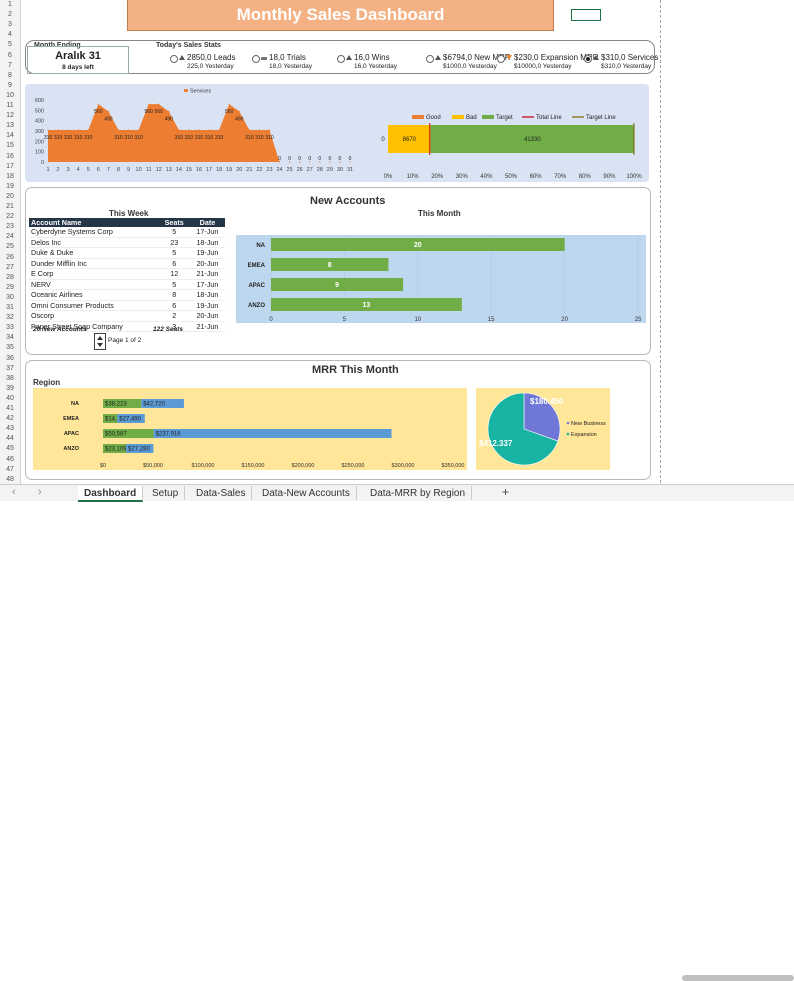 This screenshot has height=981, width=794. I want to click on row-number: 5, so click(10, 45).